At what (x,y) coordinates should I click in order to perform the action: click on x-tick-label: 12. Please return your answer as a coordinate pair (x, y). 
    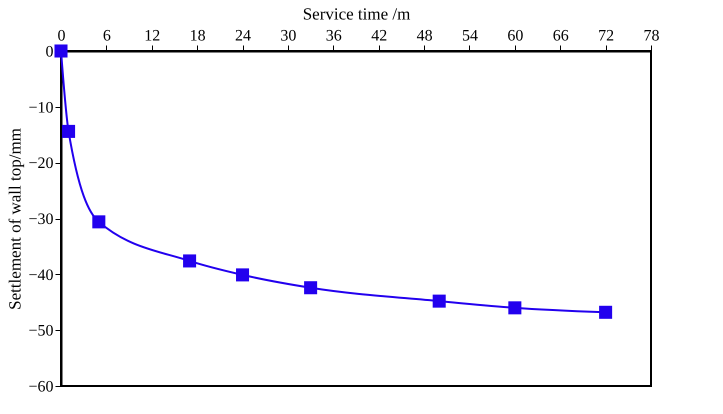
    Looking at the image, I should click on (152, 36).